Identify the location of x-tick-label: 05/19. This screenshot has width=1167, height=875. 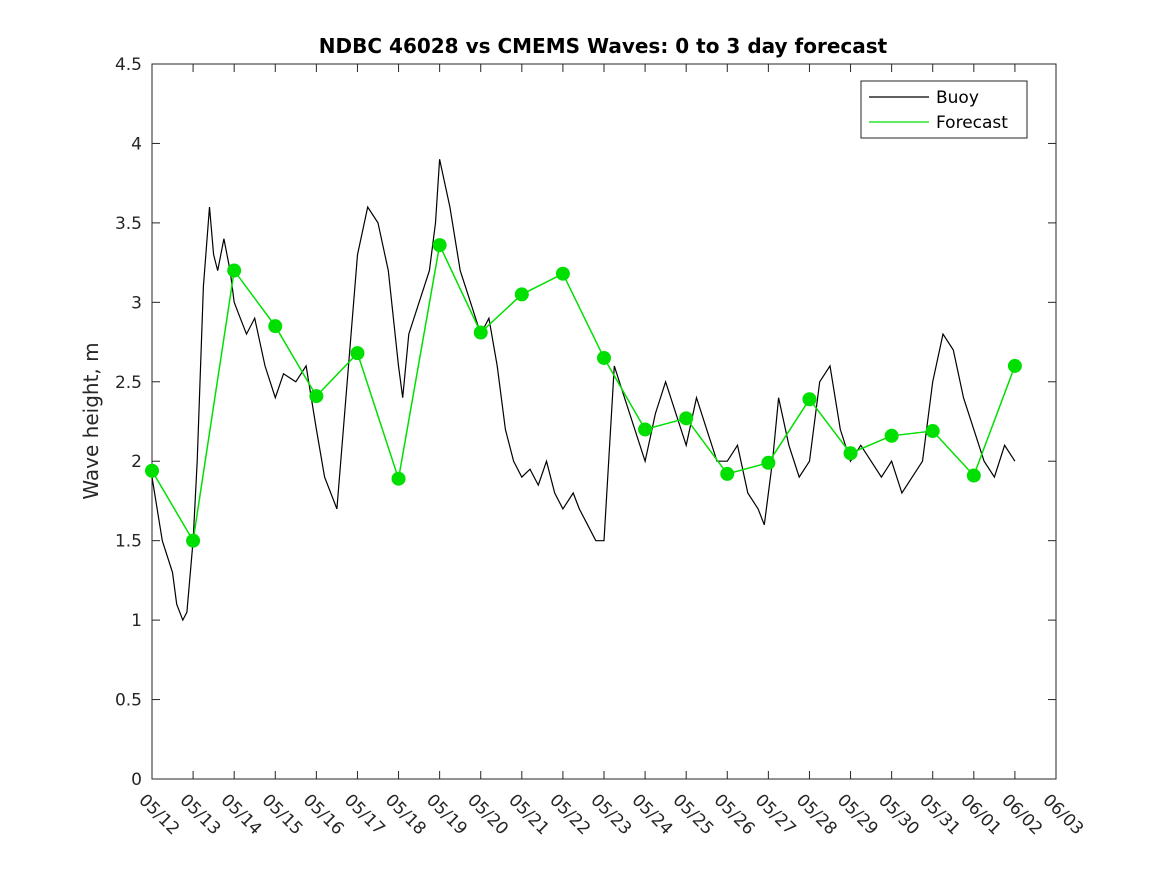
(446, 814).